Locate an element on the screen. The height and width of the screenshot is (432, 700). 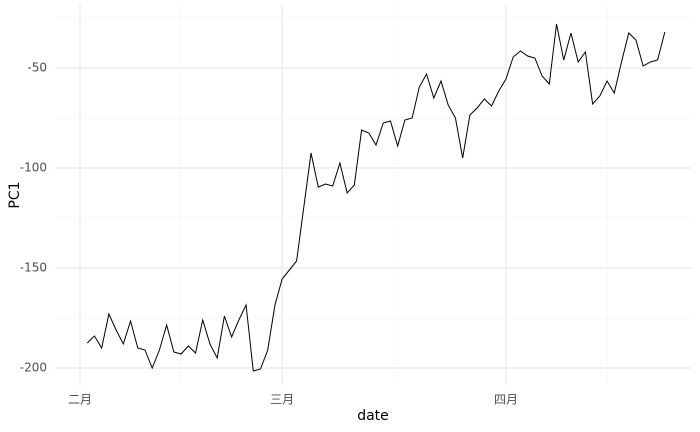
x-tick-label: 二月 is located at coordinates (80, 400).